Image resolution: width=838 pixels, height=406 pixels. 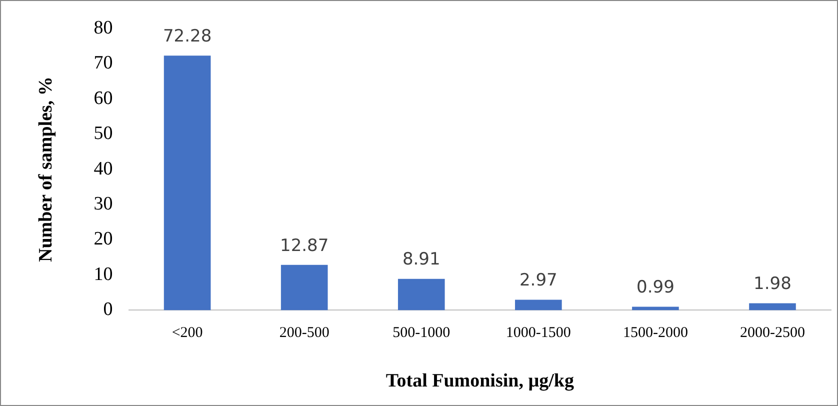 I want to click on x-axis-title: Total Fumonisin, µg/kg, so click(x=480, y=381).